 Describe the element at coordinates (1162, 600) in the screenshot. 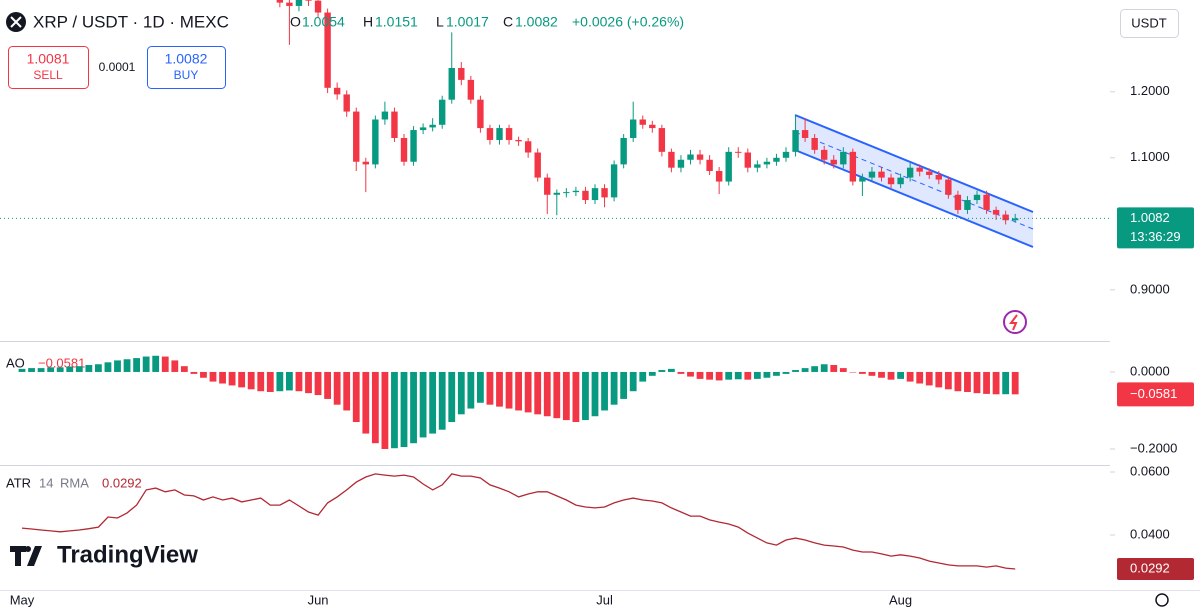

I see `settings-icon` at that location.